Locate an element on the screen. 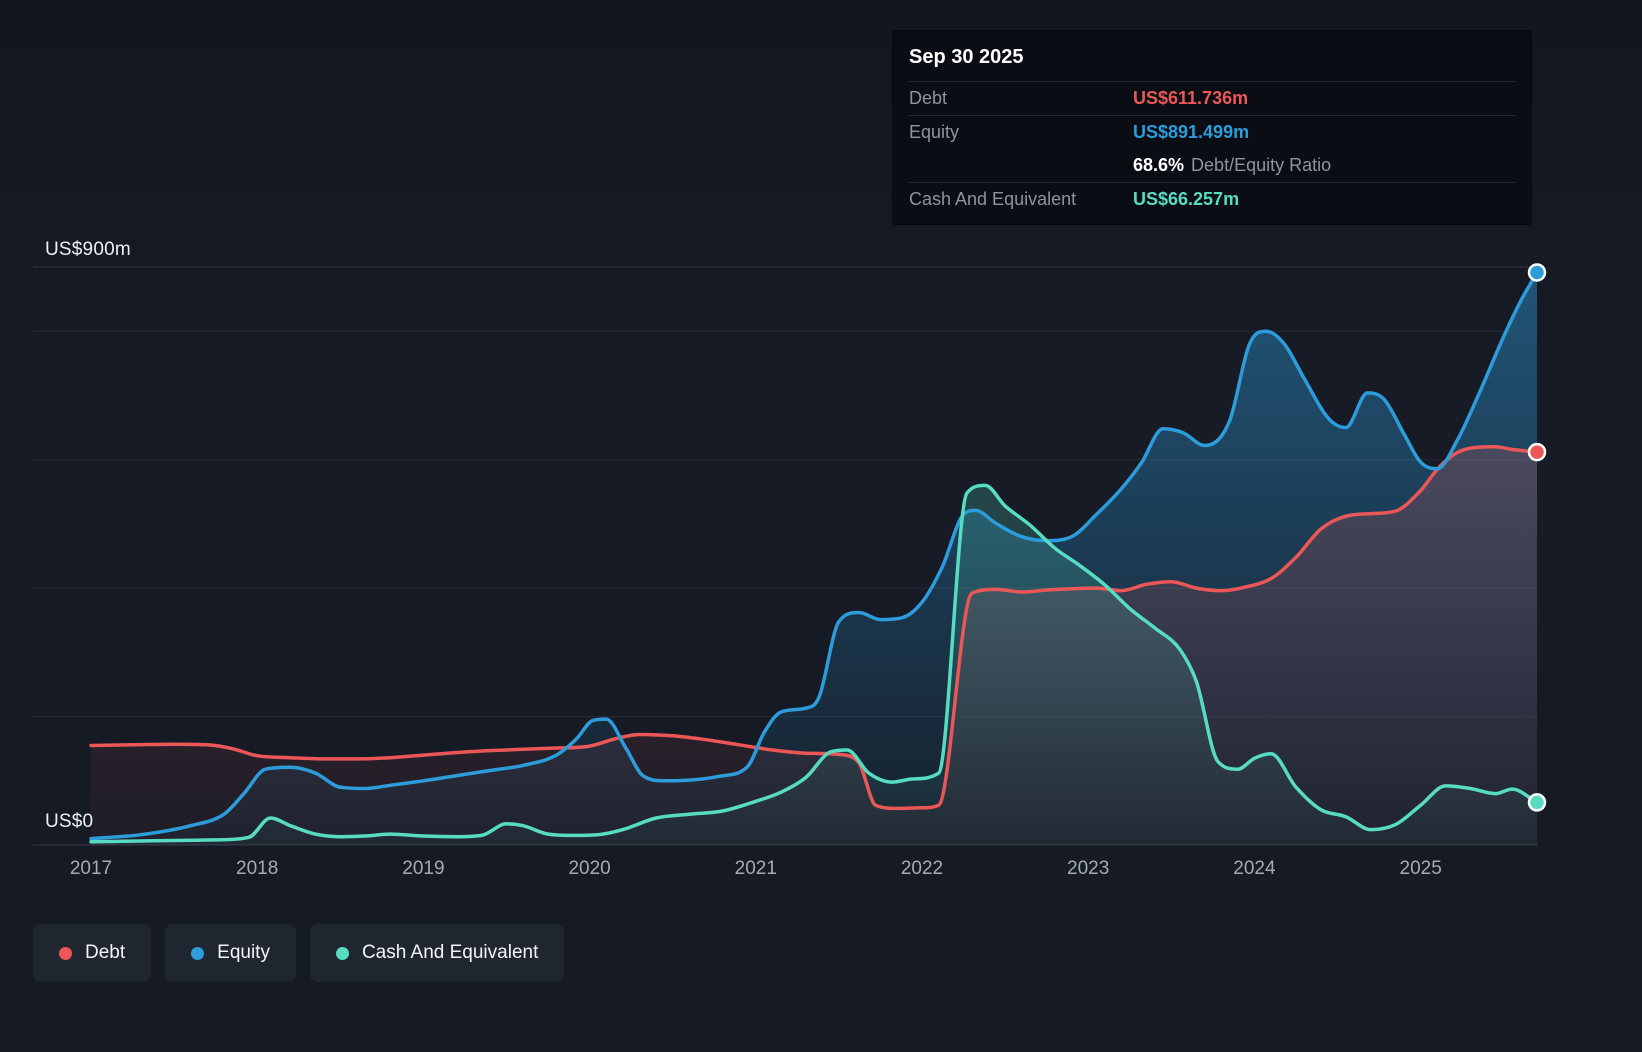  legend-item-debt: Debt is located at coordinates (92, 953).